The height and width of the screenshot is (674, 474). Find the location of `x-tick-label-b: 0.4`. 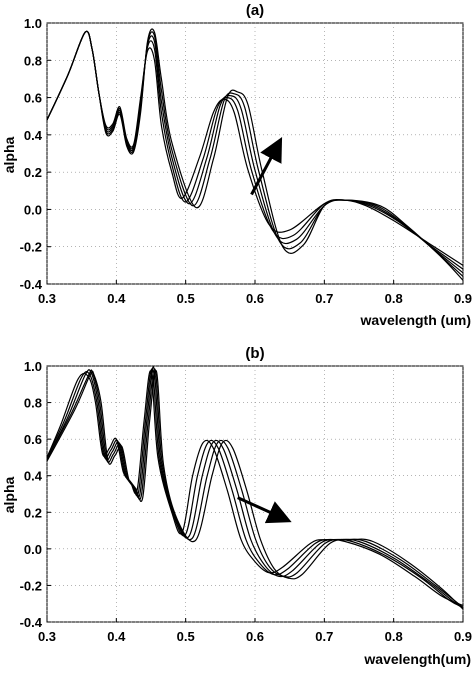

x-tick-label-b: 0.4 is located at coordinates (116, 636).